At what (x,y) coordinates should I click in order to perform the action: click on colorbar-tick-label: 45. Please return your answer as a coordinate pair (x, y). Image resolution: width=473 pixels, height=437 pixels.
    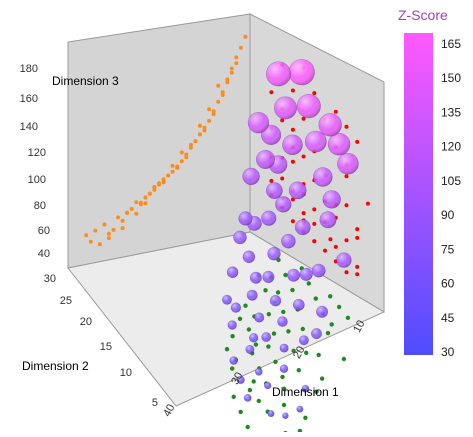
    Looking at the image, I should click on (448, 318).